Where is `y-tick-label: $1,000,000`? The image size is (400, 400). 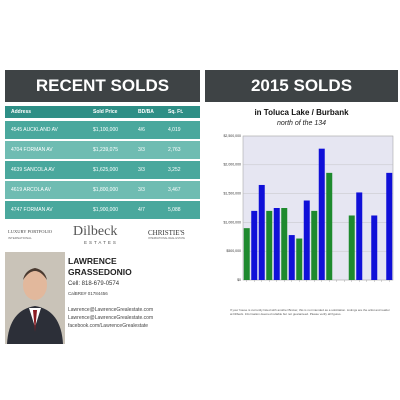
y-tick-label: $1,000,000 is located at coordinates (232, 222).